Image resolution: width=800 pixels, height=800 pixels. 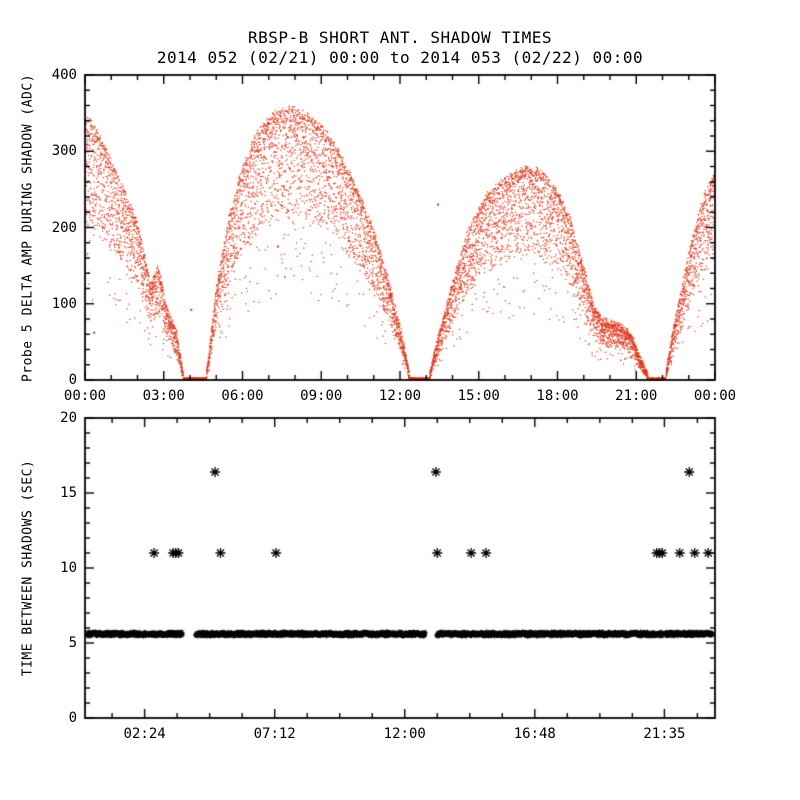 What do you see at coordinates (68, 418) in the screenshot?
I see `y-tick-label: 20` at bounding box center [68, 418].